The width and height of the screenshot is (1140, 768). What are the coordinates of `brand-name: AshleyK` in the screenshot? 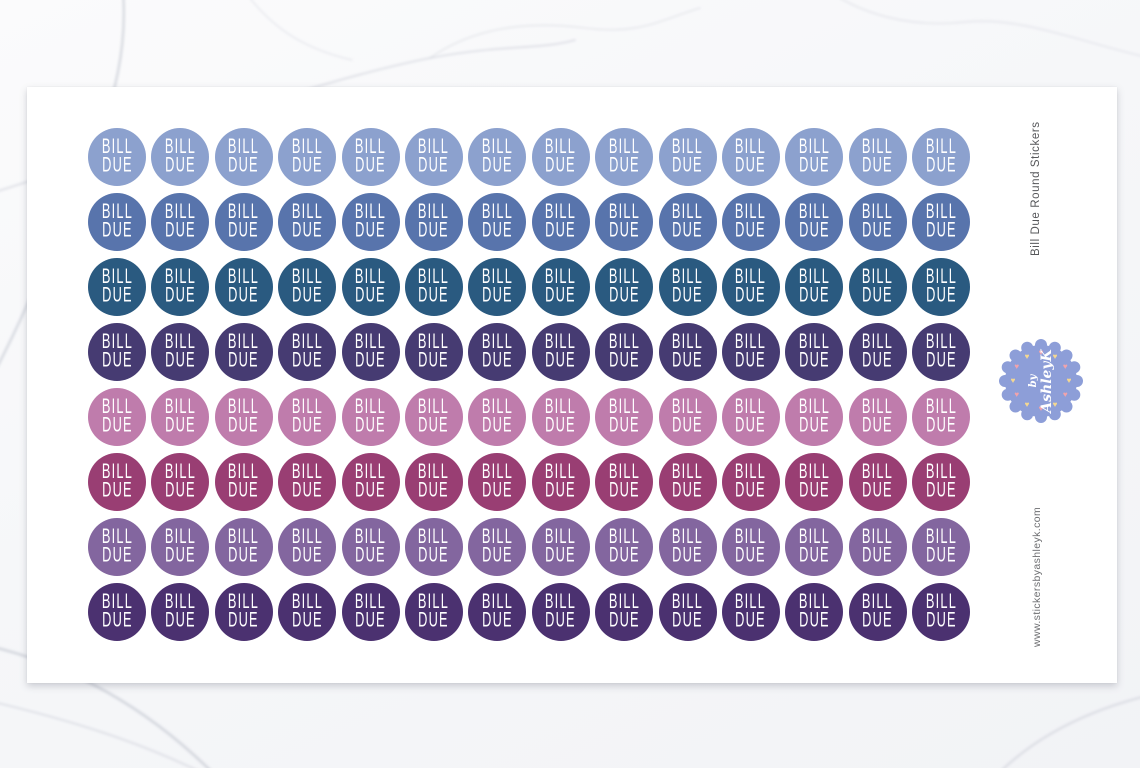 It's located at (1046, 381).